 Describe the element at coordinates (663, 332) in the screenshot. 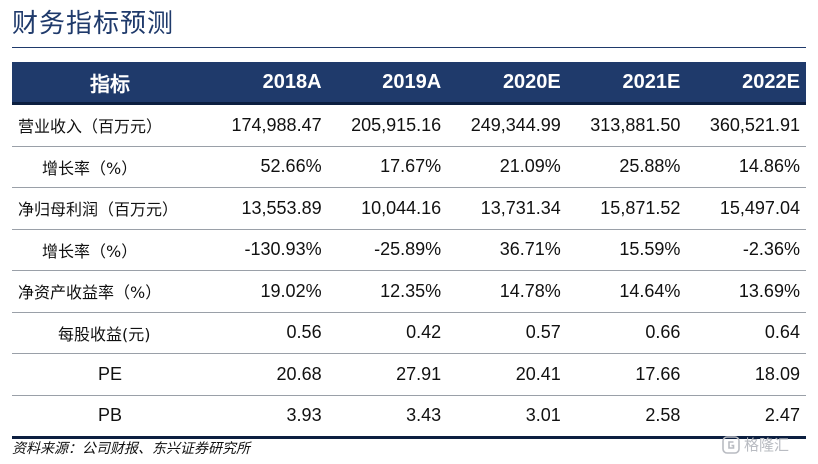

I see `table-cell: 0.66` at that location.